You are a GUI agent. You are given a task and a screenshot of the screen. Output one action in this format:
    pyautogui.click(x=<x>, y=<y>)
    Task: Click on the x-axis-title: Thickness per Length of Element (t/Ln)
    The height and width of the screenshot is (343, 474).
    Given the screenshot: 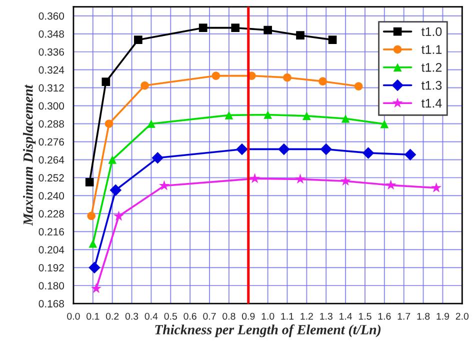 What is the action you would take?
    pyautogui.click(x=268, y=331)
    